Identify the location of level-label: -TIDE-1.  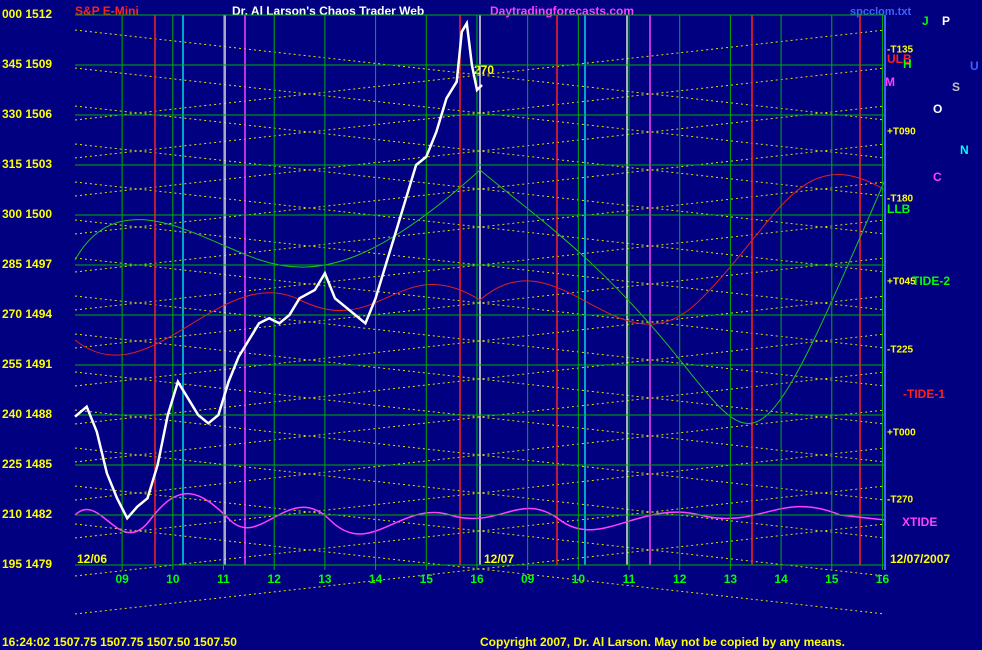
(924, 394).